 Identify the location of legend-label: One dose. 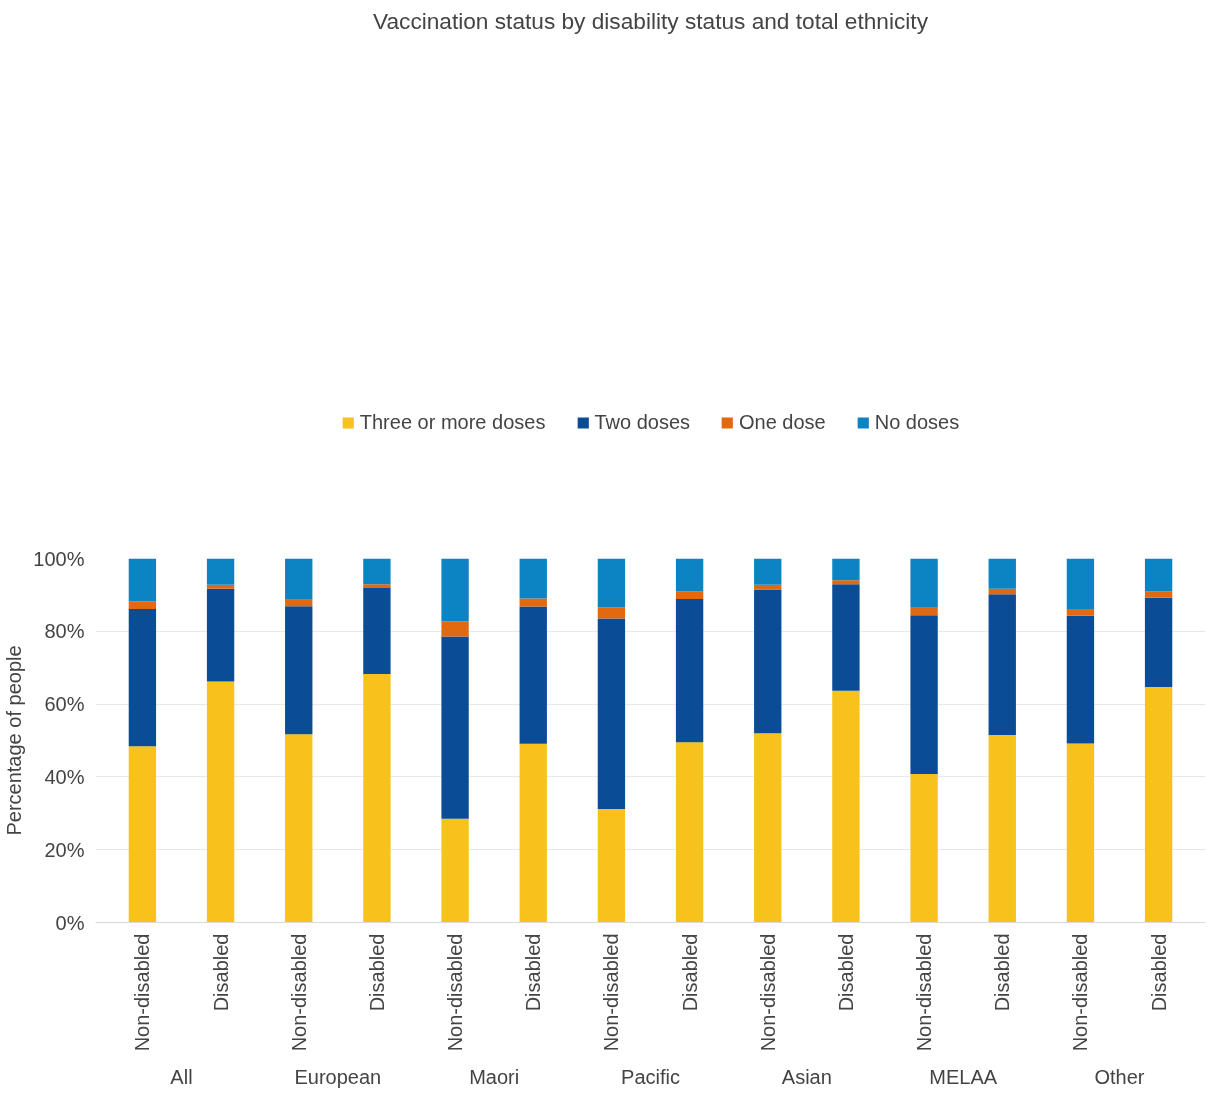
(782, 422).